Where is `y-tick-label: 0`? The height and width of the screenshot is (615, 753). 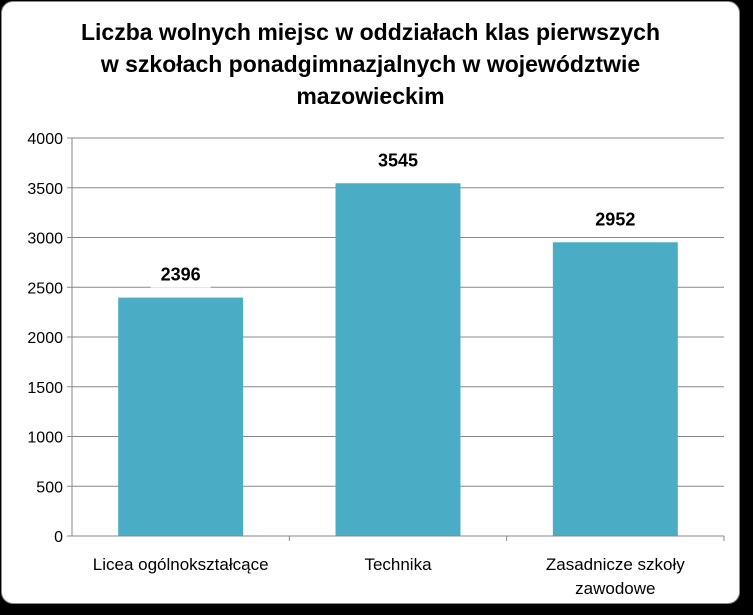 y-tick-label: 0 is located at coordinates (58, 537).